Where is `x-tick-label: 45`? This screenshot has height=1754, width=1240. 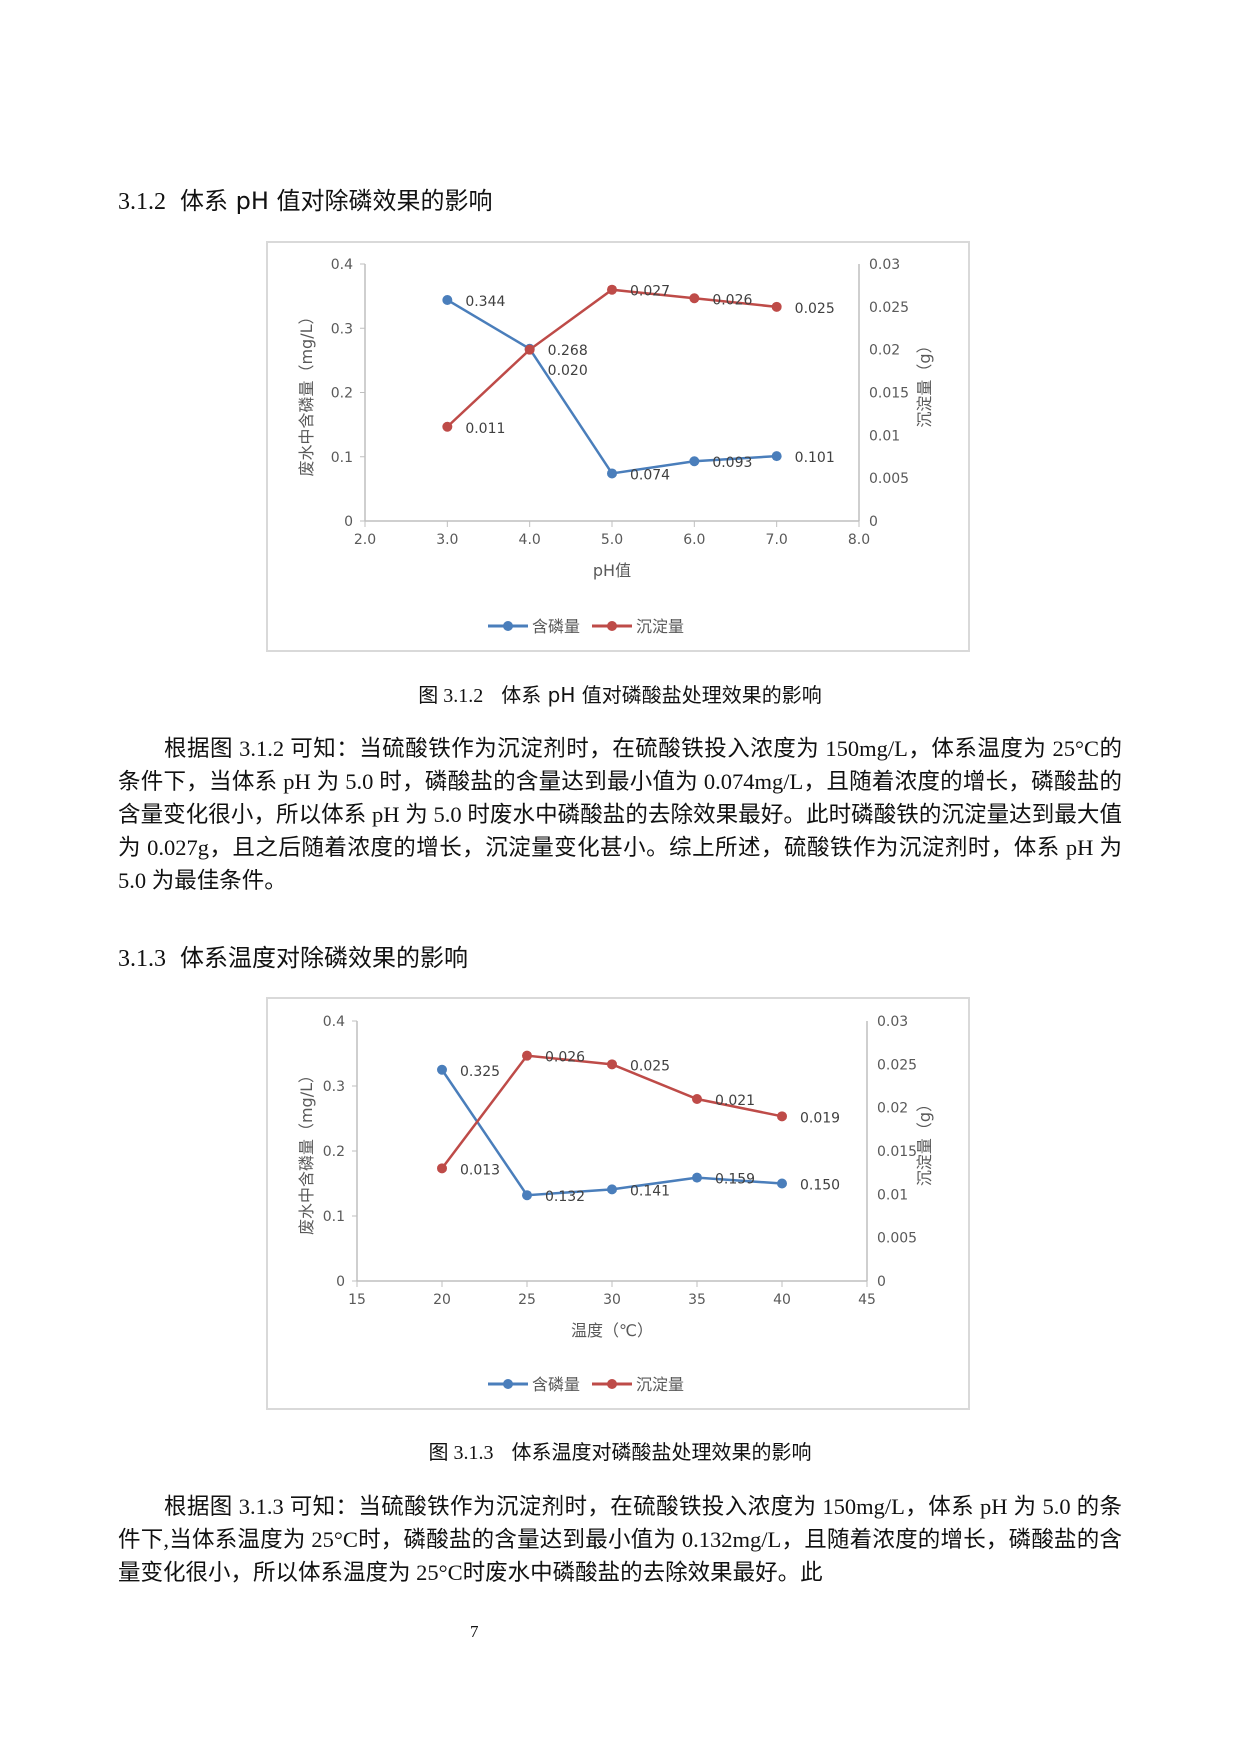
x-tick-label: 45 is located at coordinates (867, 1300).